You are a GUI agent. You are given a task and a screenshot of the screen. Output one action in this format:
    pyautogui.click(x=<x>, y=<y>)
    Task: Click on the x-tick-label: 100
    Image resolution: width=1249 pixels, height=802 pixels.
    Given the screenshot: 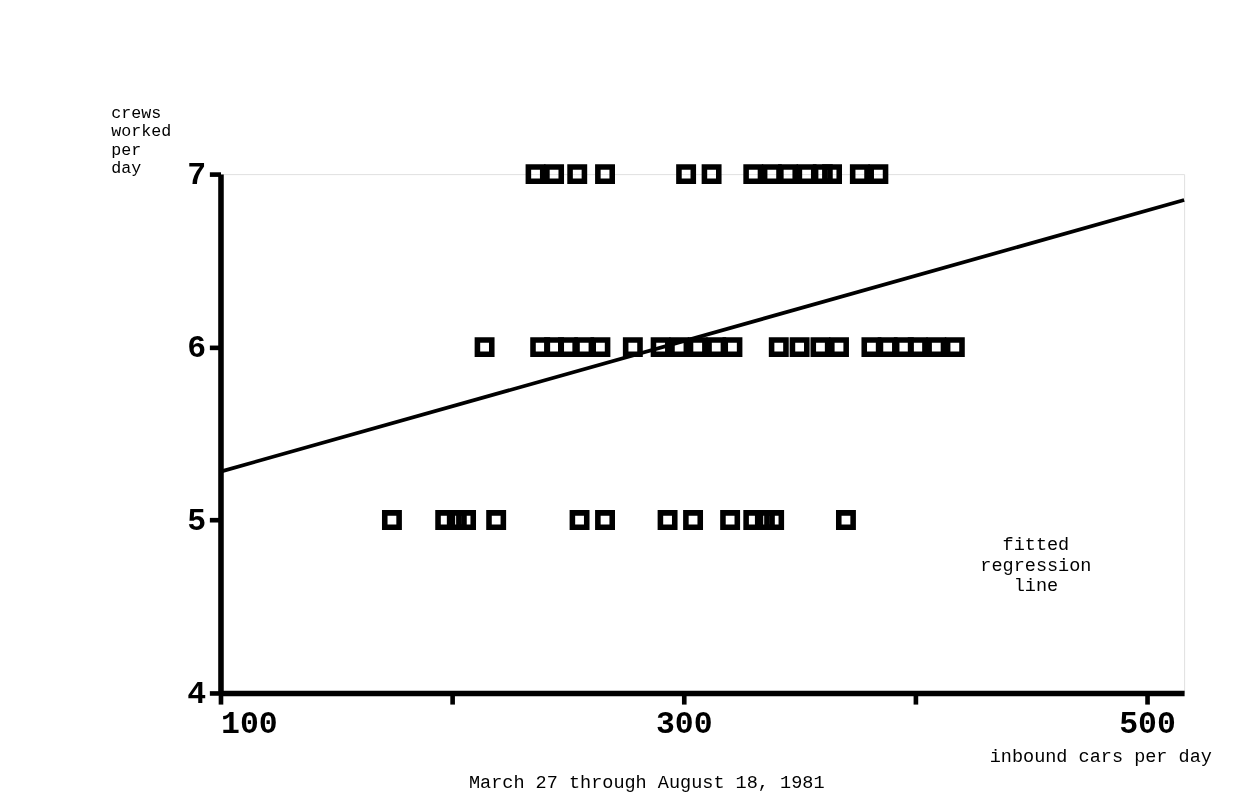 What is the action you would take?
    pyautogui.click(x=249, y=725)
    